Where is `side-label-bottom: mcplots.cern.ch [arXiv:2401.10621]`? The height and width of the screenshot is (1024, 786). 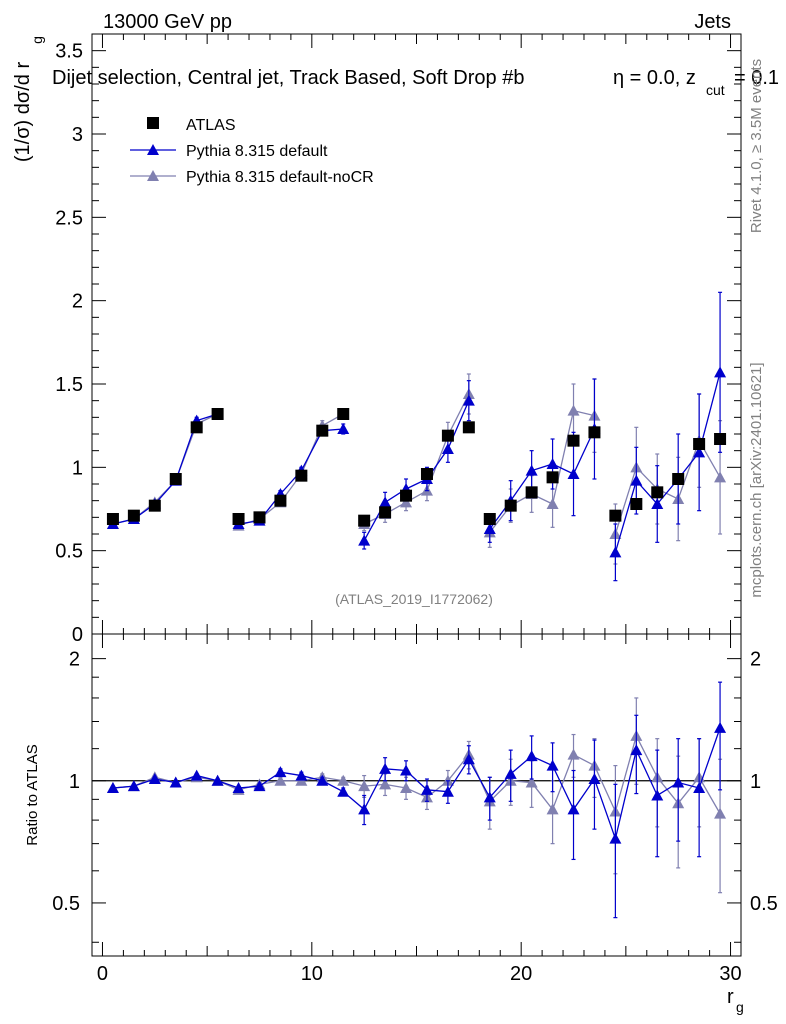
side-label-bottom: mcplots.cern.ch [arXiv:2401.10621] is located at coordinates (756, 479).